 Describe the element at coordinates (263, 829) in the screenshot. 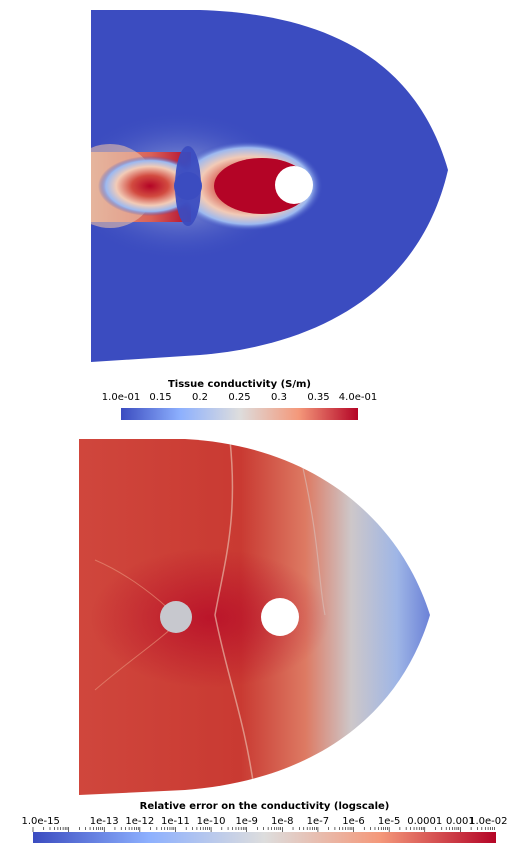

I see `error-colorbar-minor-ticks` at that location.